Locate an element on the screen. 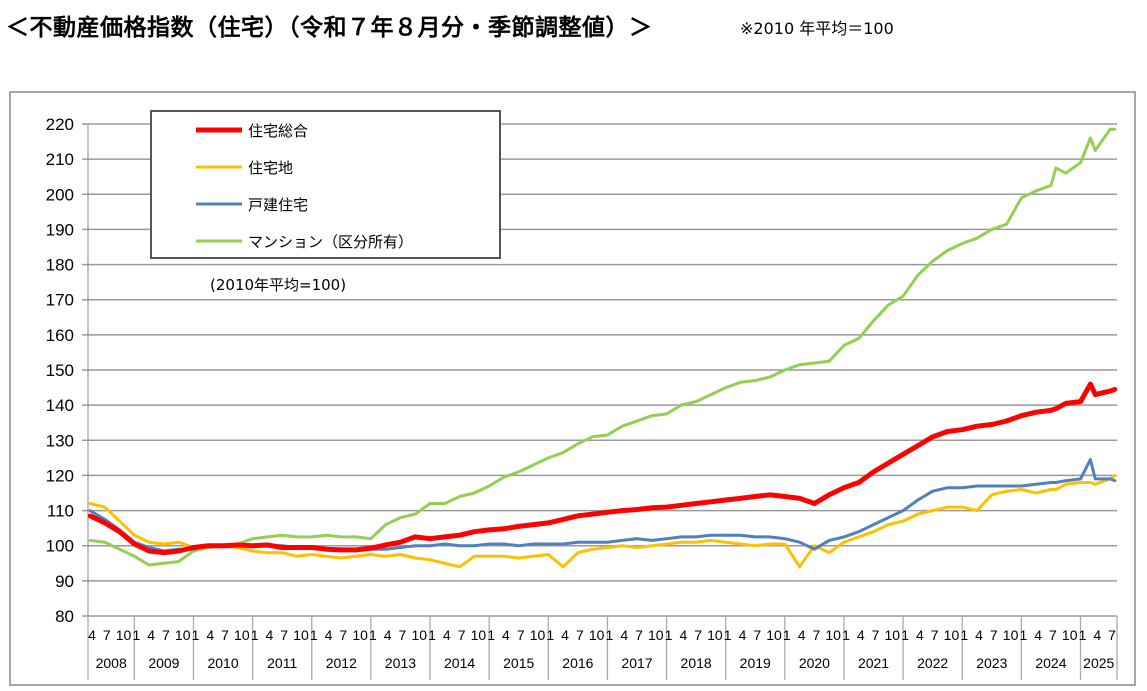 The width and height of the screenshot is (1147, 691). y-tick-label: 80 is located at coordinates (64, 616).